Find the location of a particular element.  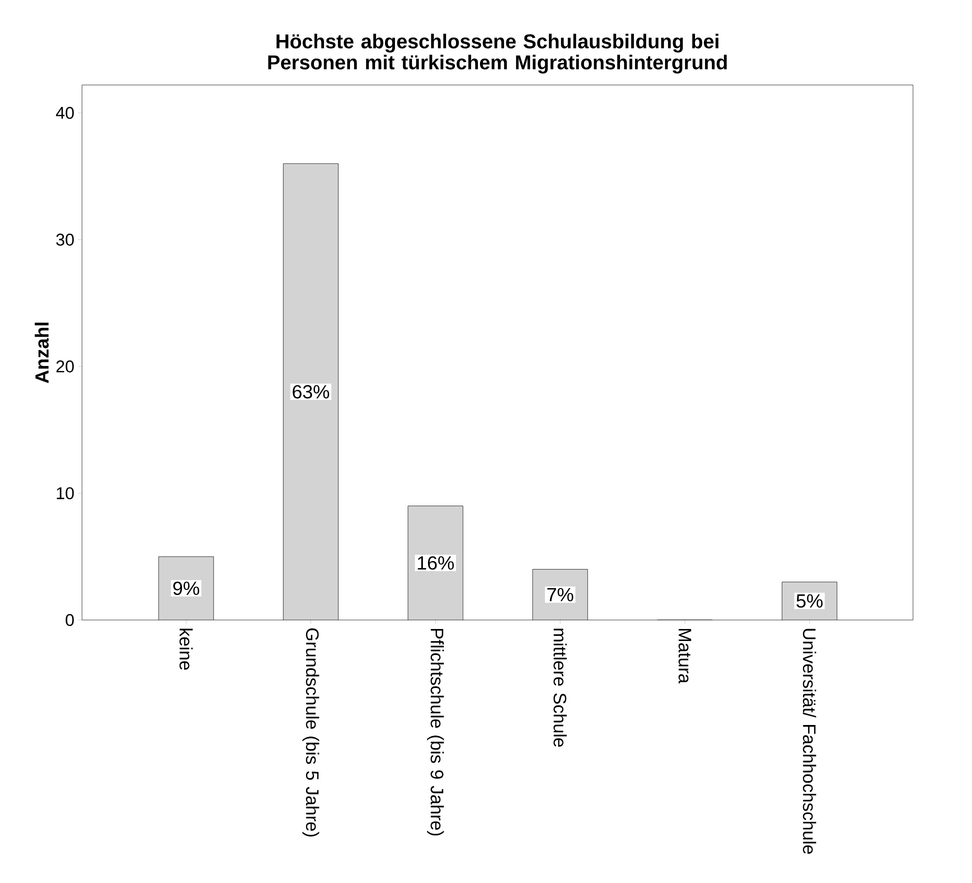

x-tick-label: keine is located at coordinates (186, 649).